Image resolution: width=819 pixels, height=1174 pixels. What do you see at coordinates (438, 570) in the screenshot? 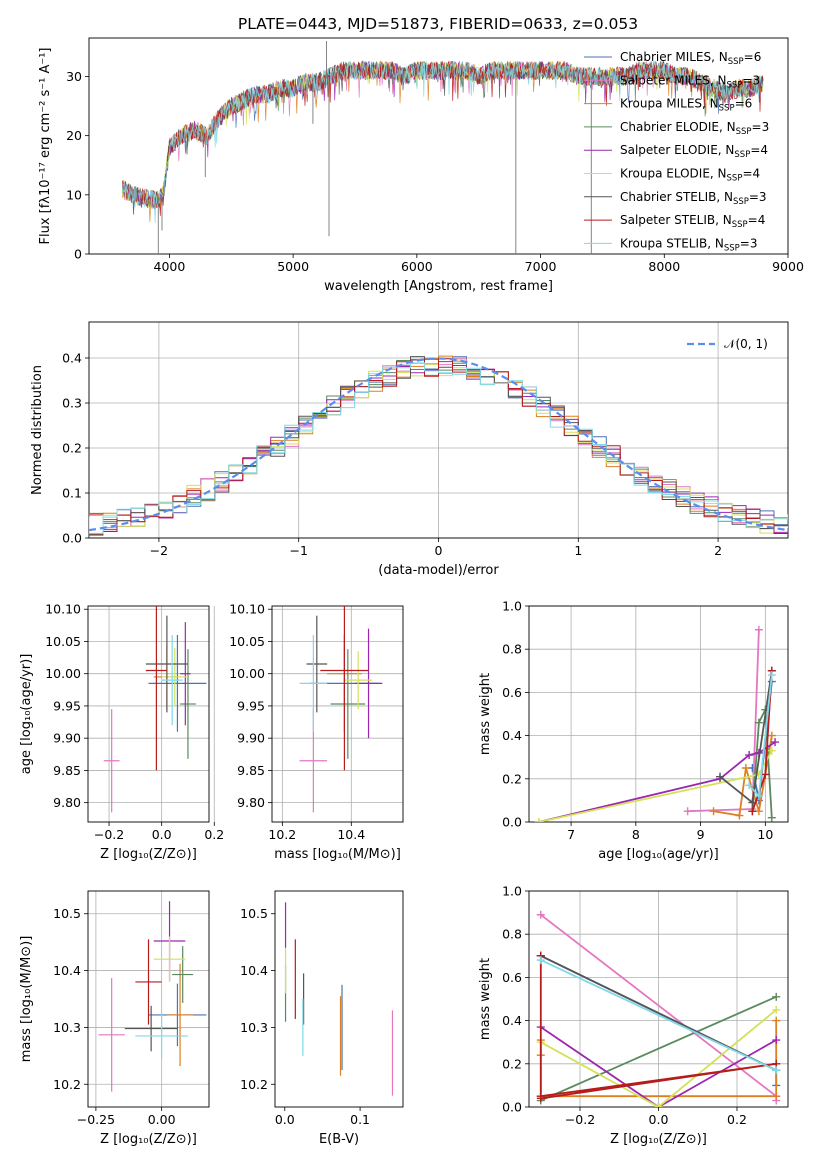
I see `x-axis-label: (data-model)/error` at bounding box center [438, 570].